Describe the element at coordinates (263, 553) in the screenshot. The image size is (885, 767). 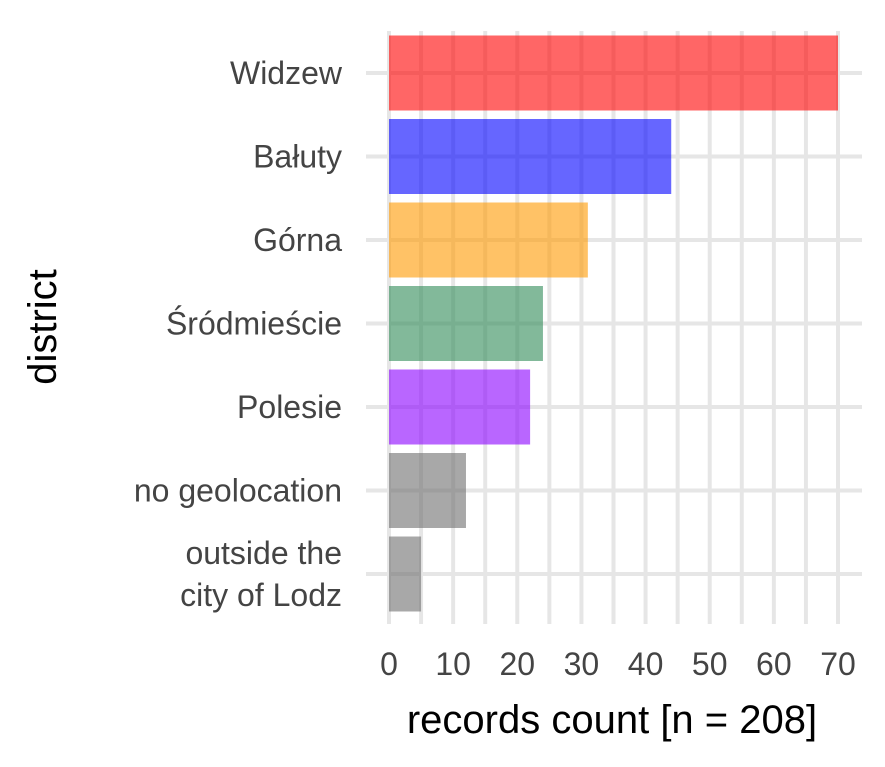
I see `y-tick-label: outside the` at that location.